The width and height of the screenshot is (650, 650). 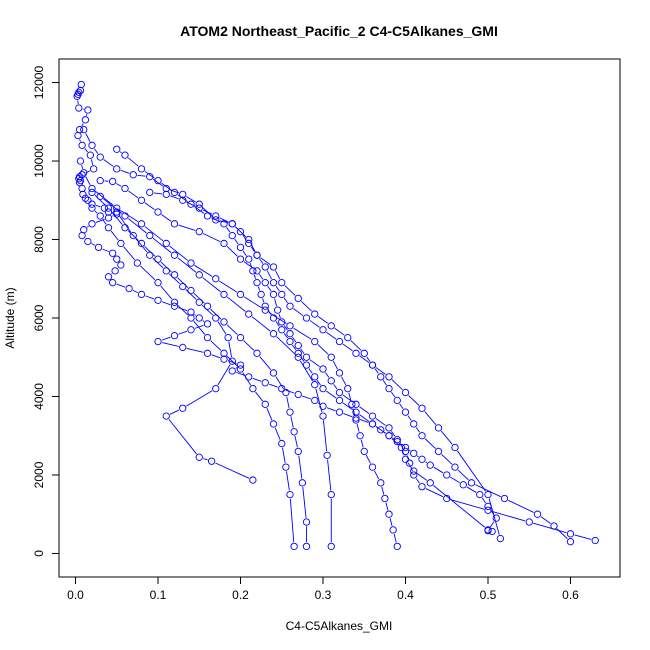 I want to click on x-axis-label: C4-C5Alkanes_GMI, so click(x=339, y=626).